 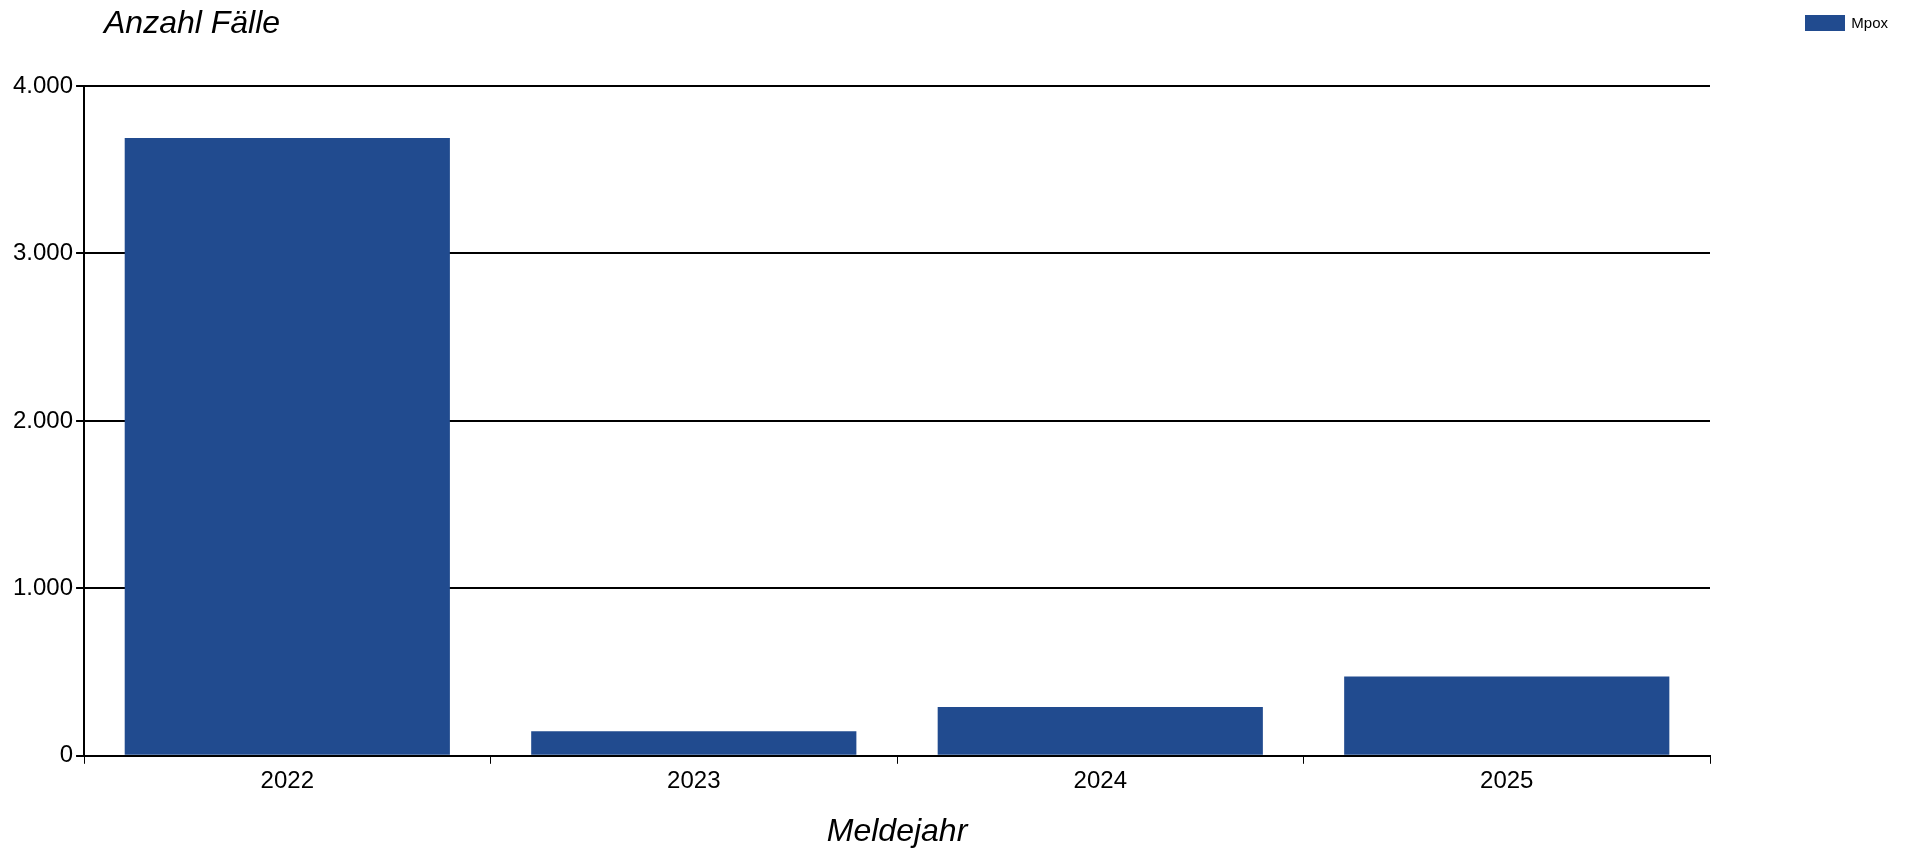 What do you see at coordinates (1507, 779) in the screenshot?
I see `x-tick-label: 2025` at bounding box center [1507, 779].